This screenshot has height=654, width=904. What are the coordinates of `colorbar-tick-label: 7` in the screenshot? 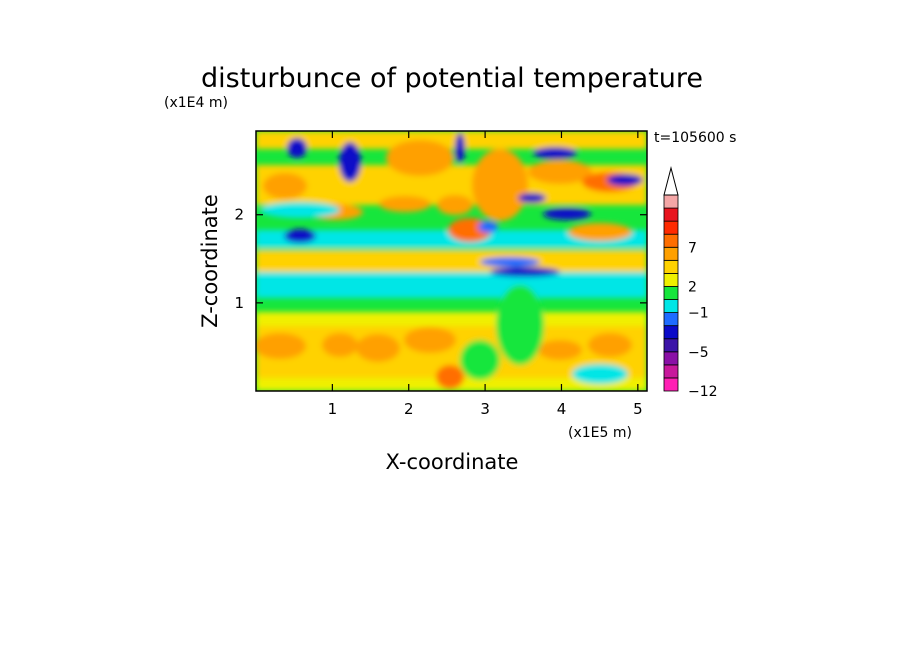 It's located at (692, 248).